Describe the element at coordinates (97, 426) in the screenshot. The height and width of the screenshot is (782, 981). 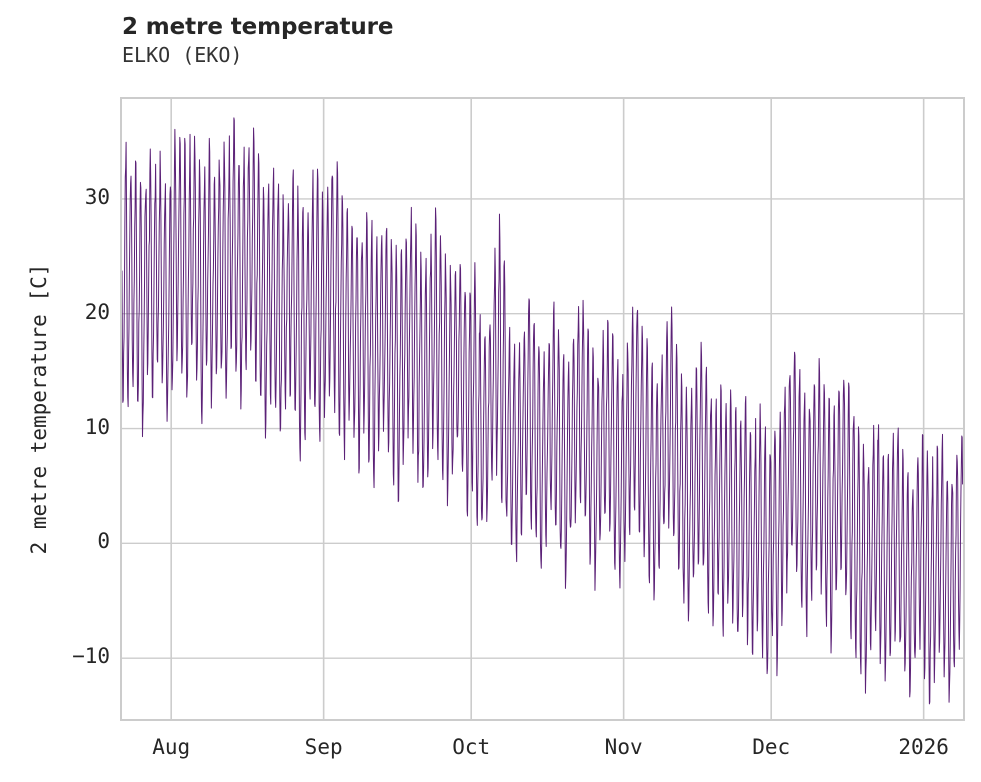
I see `y-axis-tick-label: 10` at that location.